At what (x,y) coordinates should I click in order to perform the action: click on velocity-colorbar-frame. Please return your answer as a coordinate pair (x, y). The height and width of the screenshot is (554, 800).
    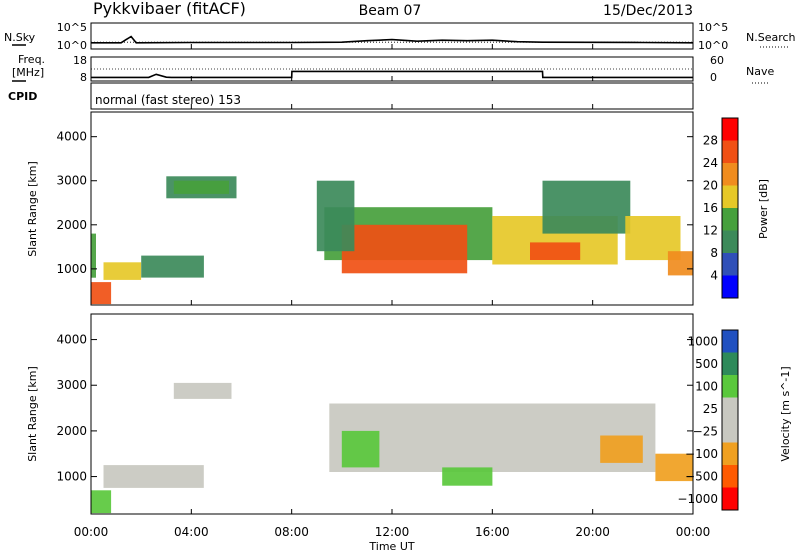
    Looking at the image, I should click on (730, 420).